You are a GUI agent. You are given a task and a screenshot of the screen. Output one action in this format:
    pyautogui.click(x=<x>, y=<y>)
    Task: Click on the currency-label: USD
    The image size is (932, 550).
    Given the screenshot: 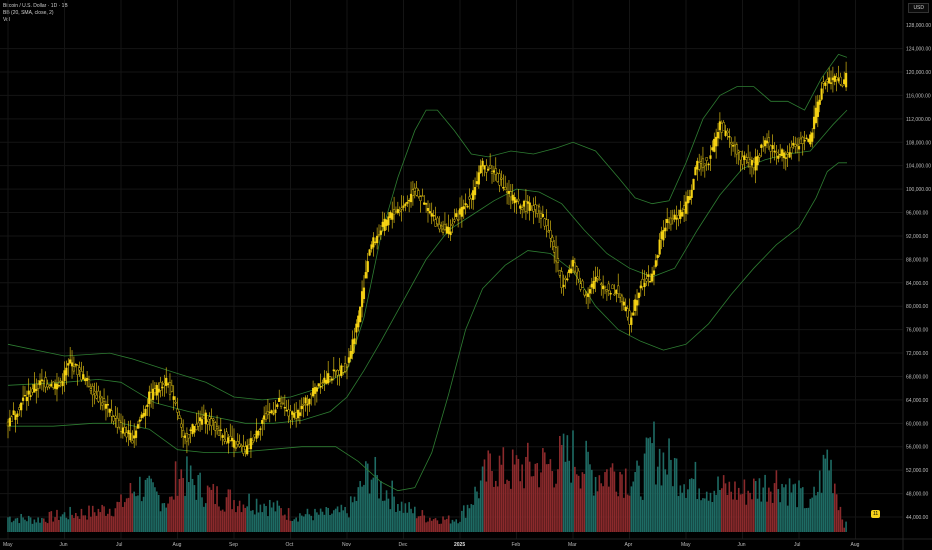 What is the action you would take?
    pyautogui.click(x=918, y=8)
    